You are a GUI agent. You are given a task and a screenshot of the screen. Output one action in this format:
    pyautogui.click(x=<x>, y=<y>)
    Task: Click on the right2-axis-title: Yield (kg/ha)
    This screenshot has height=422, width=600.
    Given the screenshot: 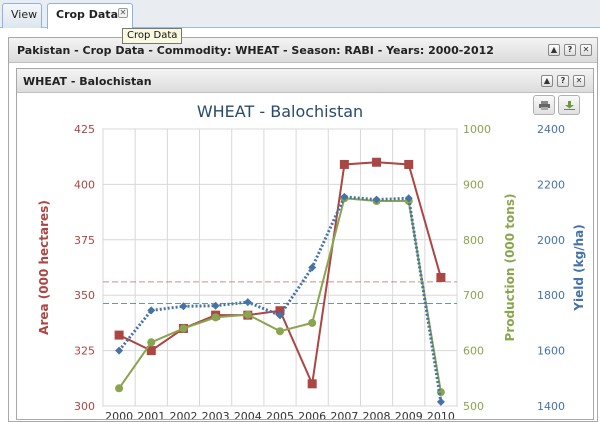 What is the action you would take?
    pyautogui.click(x=579, y=267)
    